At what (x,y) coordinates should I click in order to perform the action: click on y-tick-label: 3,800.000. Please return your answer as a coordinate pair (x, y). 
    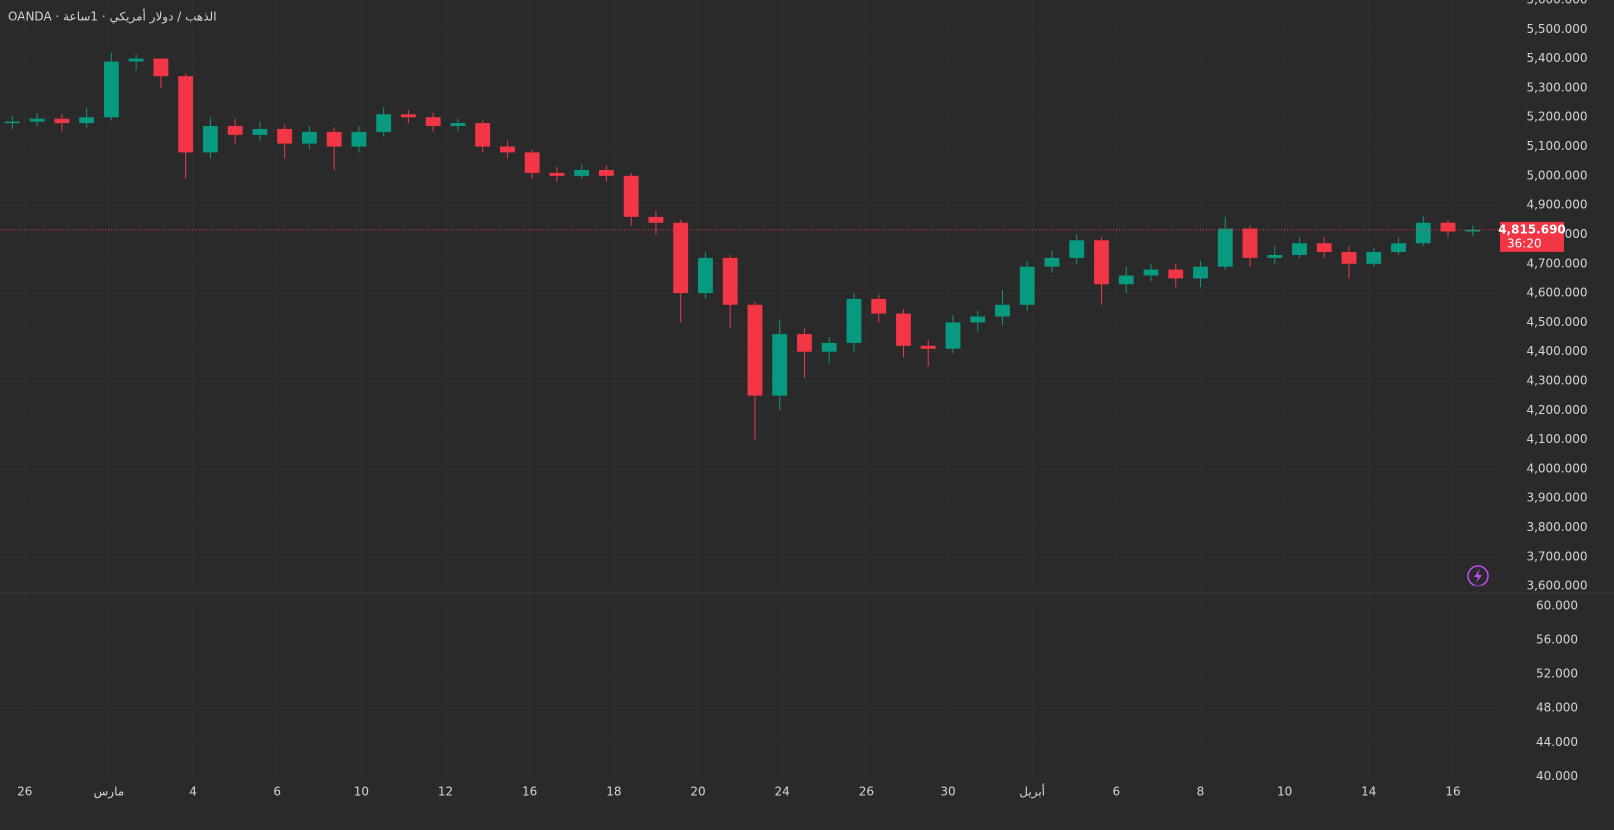
    Looking at the image, I should click on (1556, 527).